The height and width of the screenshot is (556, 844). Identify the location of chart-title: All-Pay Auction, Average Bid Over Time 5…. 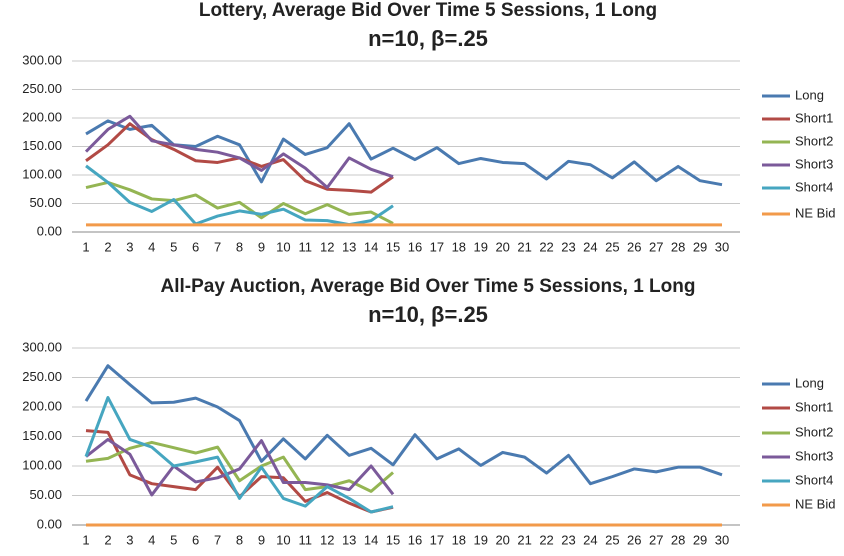
(428, 286).